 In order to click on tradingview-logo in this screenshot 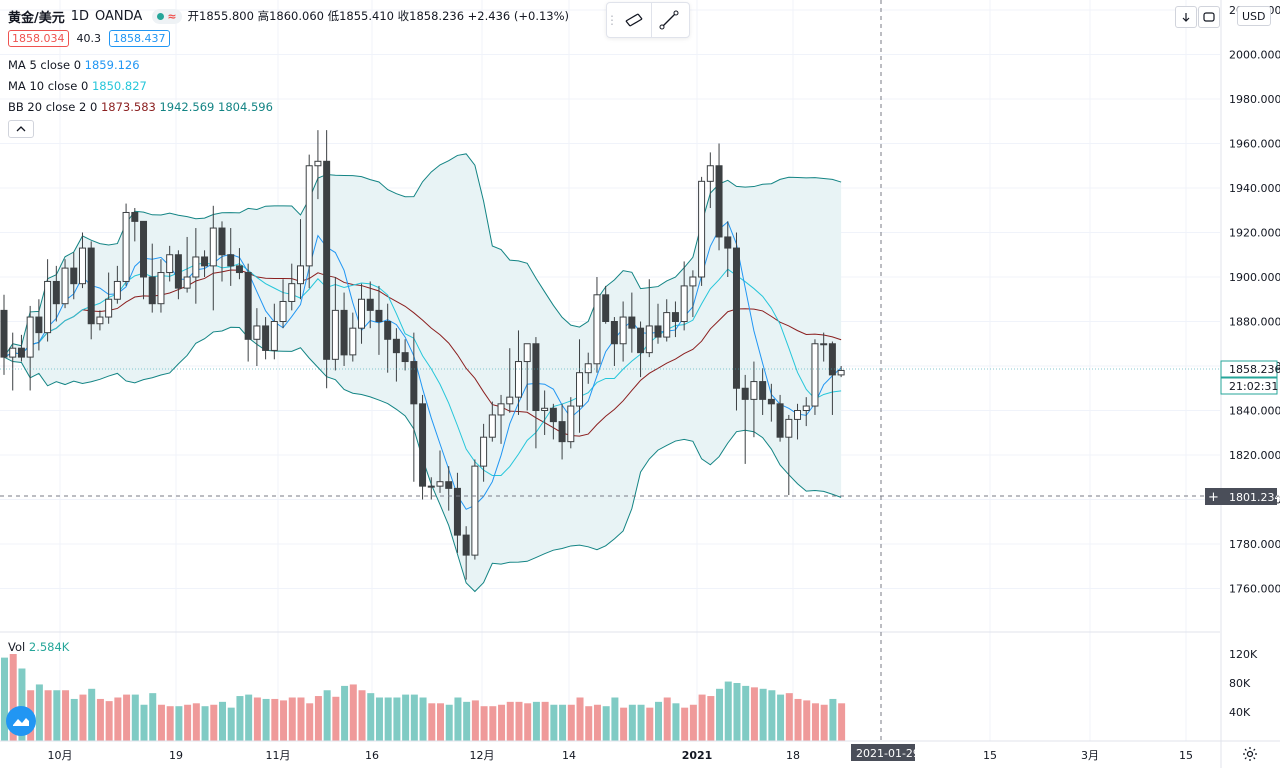, I will do `click(21, 721)`.